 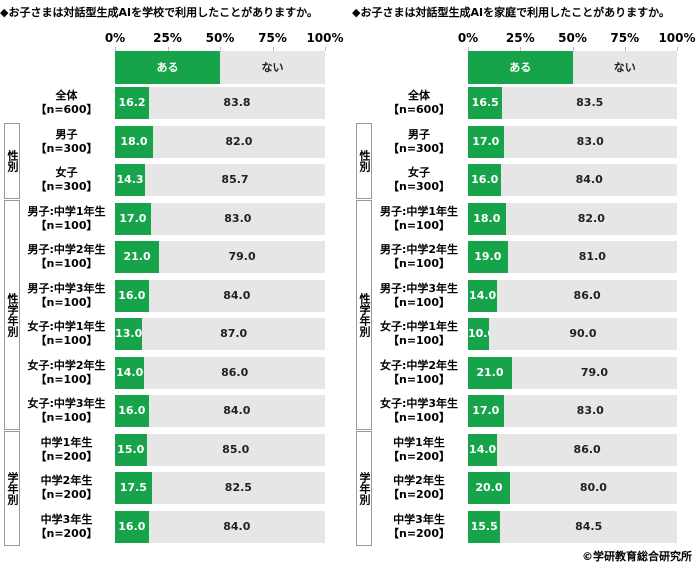 I want to click on x-tick-label: 100%, so click(x=677, y=38).